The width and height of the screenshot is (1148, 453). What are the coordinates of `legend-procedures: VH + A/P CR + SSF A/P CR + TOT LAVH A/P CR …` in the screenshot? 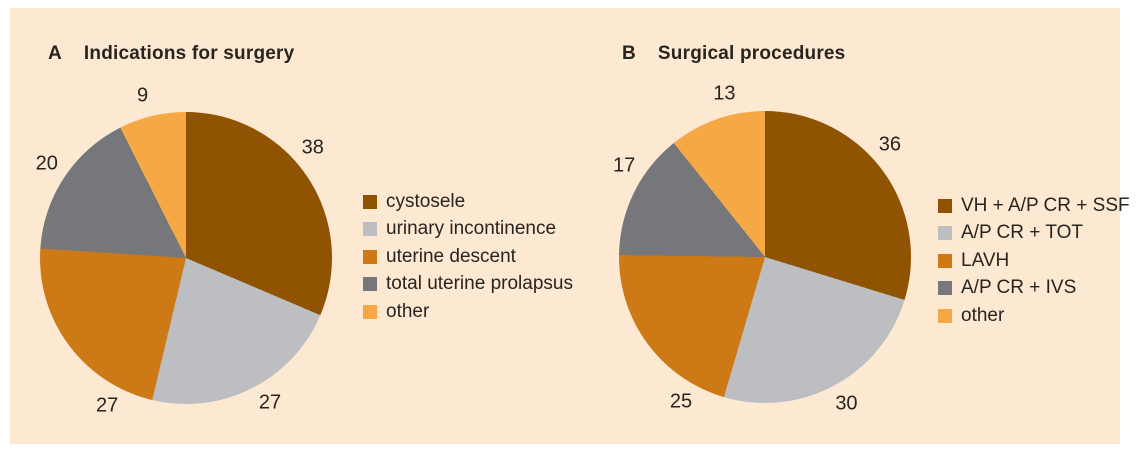 It's located at (1034, 261).